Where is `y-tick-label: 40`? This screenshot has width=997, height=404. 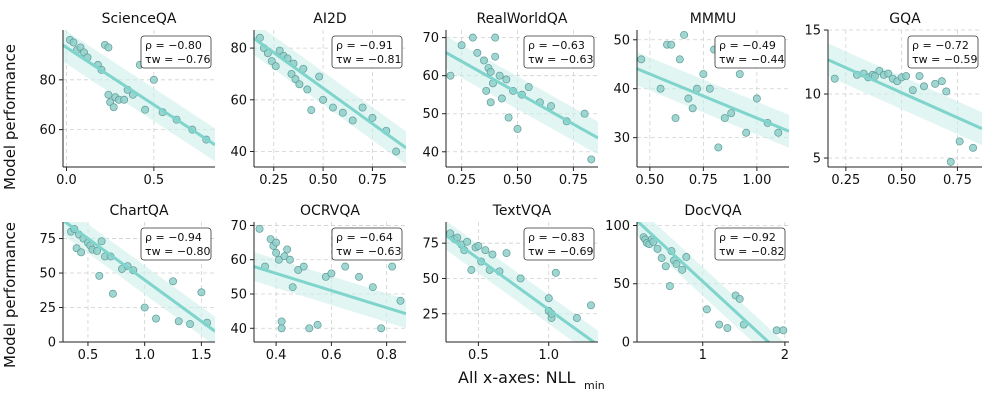
y-tick-label: 40 is located at coordinates (238, 152).